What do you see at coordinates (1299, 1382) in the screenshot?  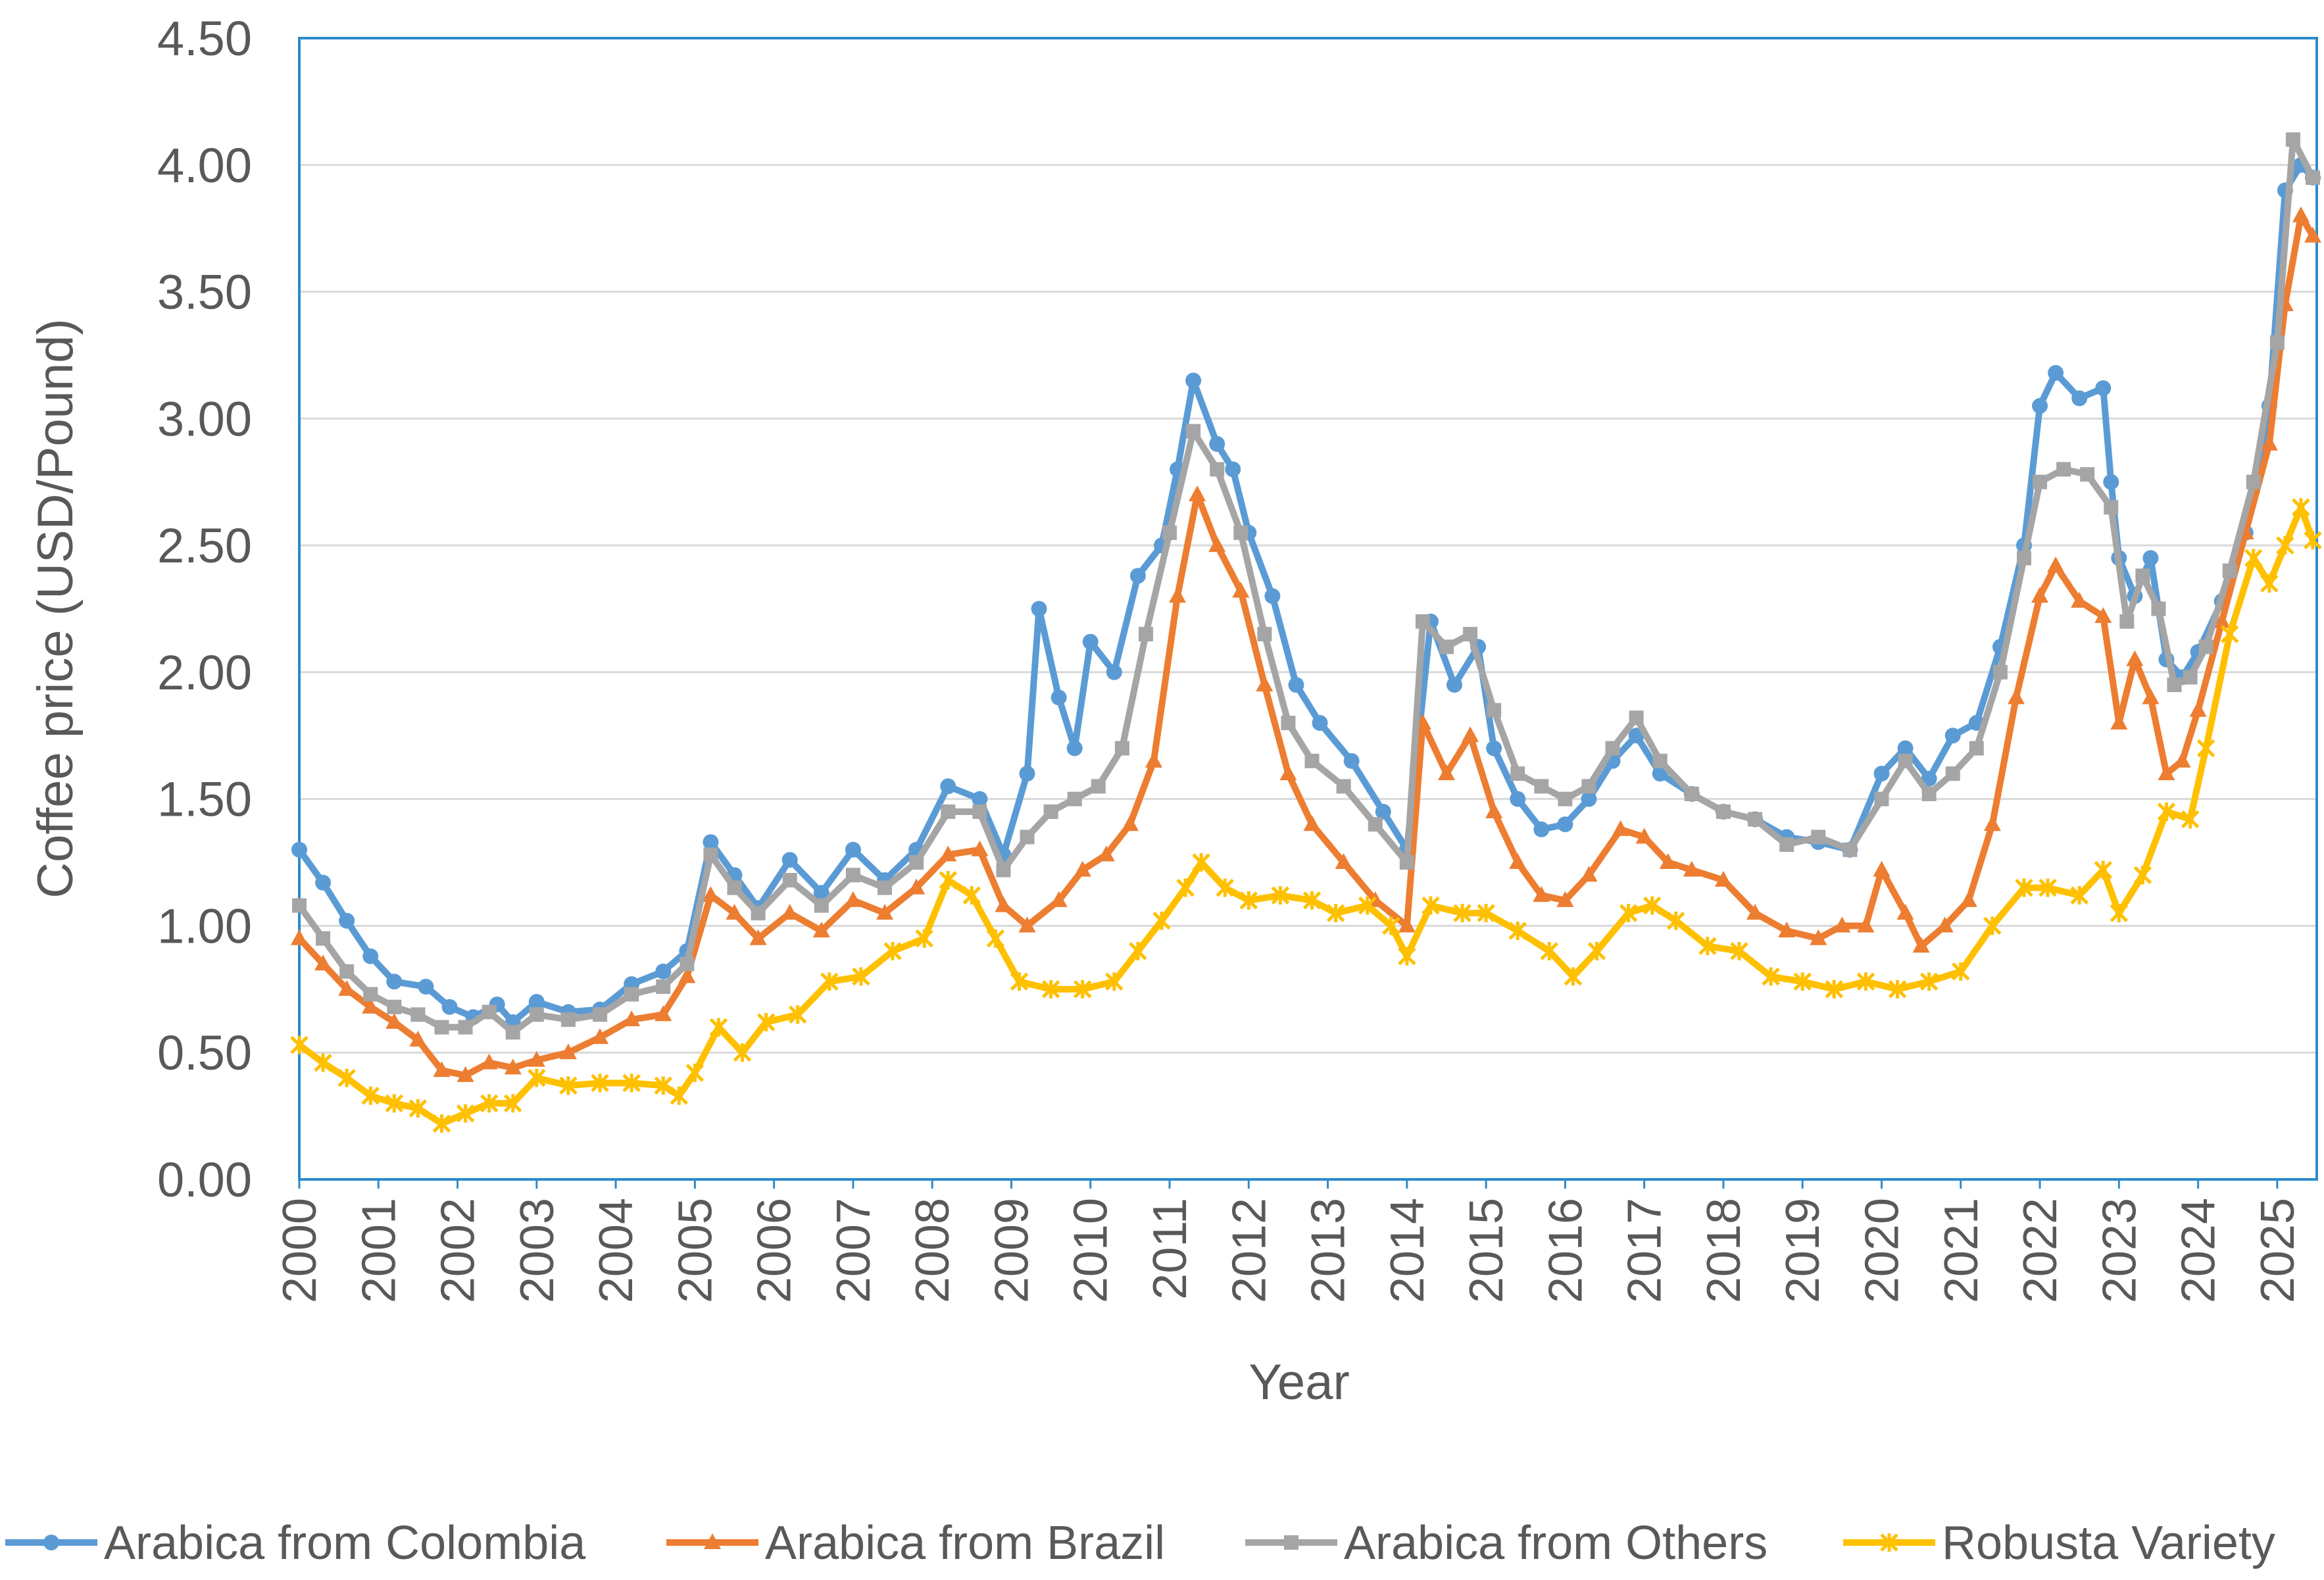 I see `x-axis-title: Year` at bounding box center [1299, 1382].